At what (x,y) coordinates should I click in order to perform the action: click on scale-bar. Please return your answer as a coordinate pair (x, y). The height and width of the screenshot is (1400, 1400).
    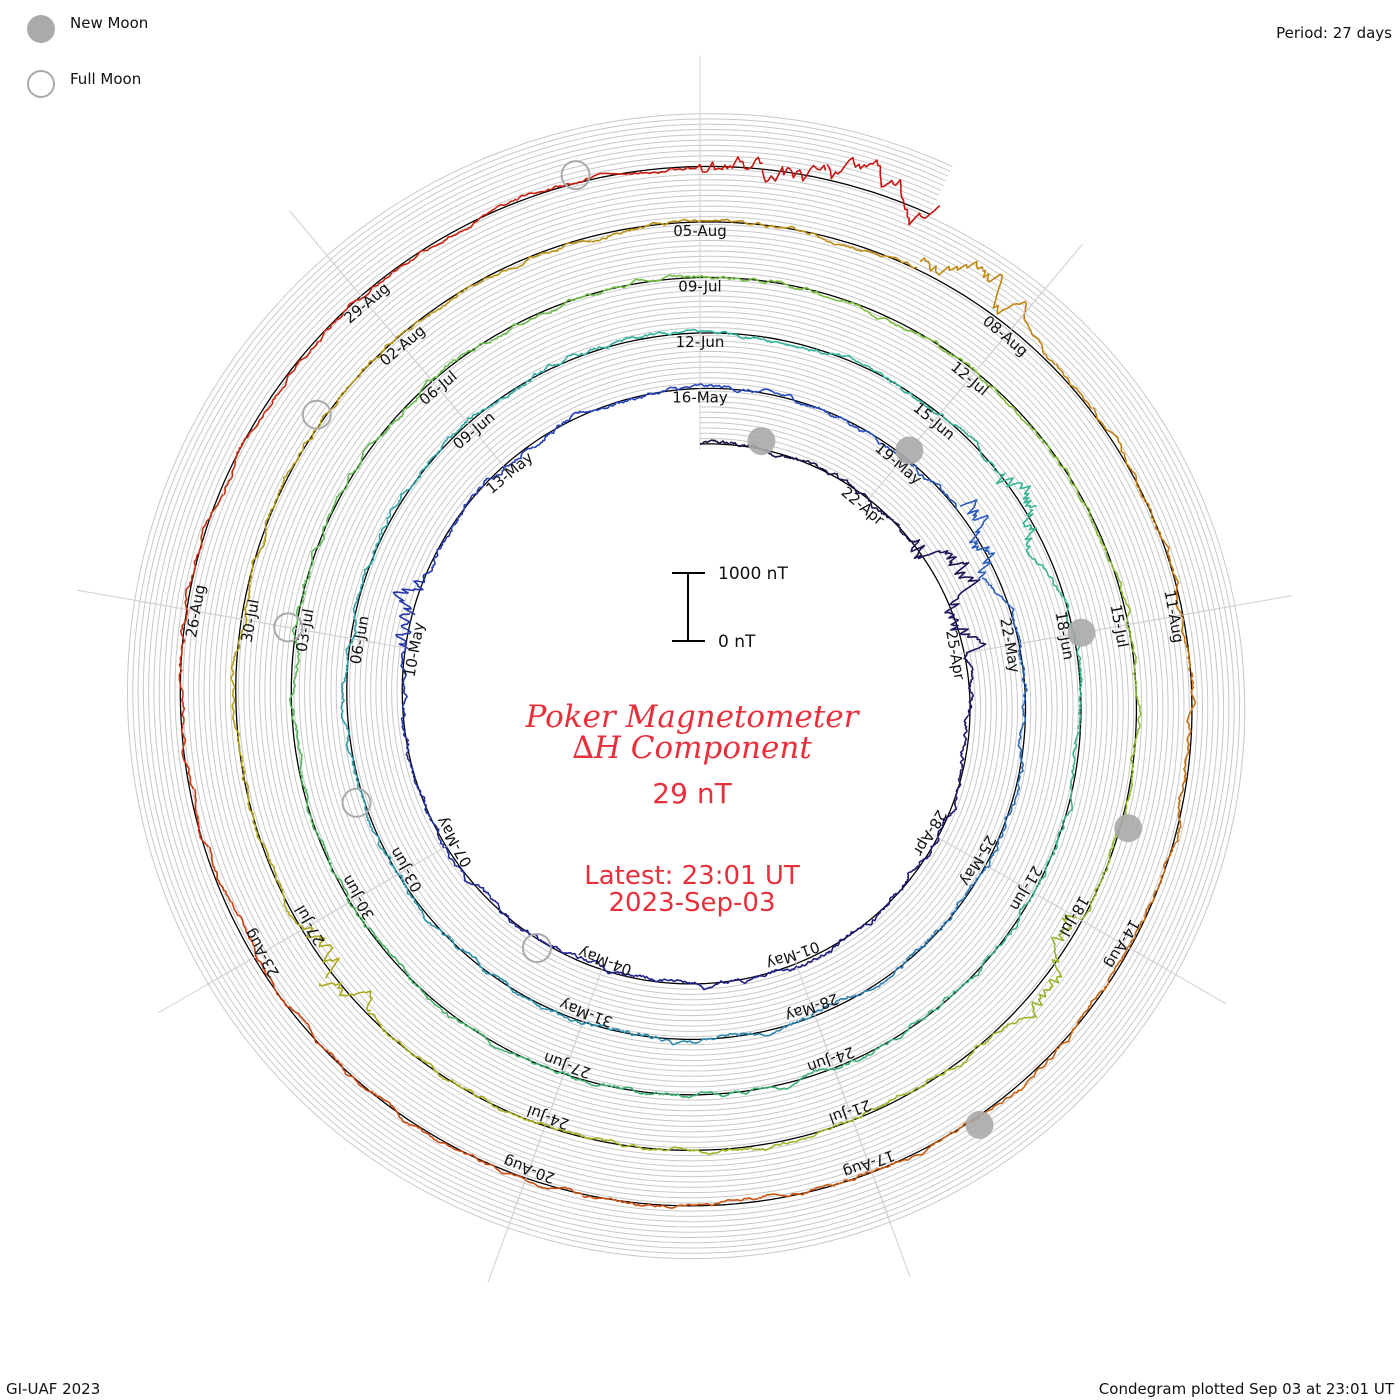
    Looking at the image, I should click on (688, 607).